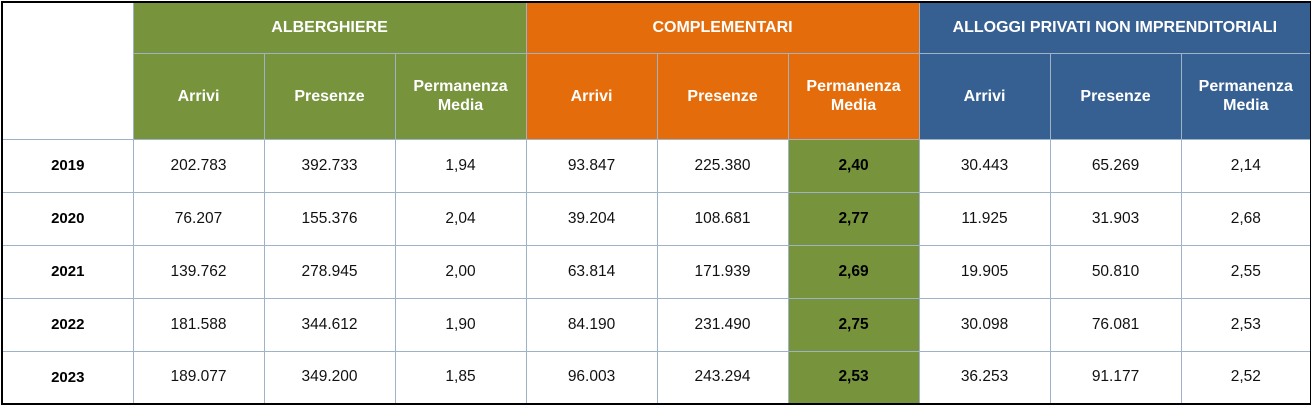 Image resolution: width=1311 pixels, height=406 pixels. I want to click on table-cell: 392.733, so click(329, 165).